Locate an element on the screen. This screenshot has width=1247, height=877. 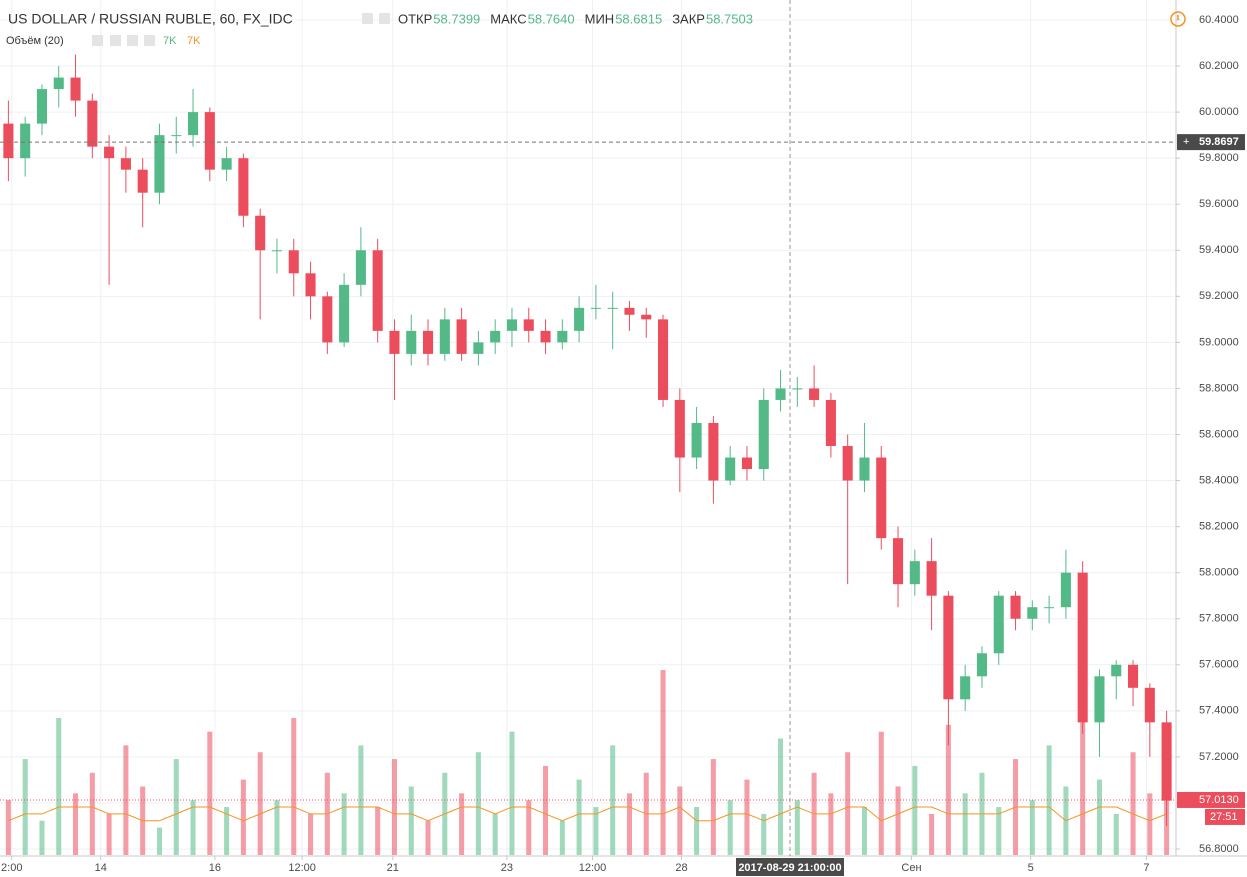
y-tick-label: 57.4000 is located at coordinates (1219, 711).